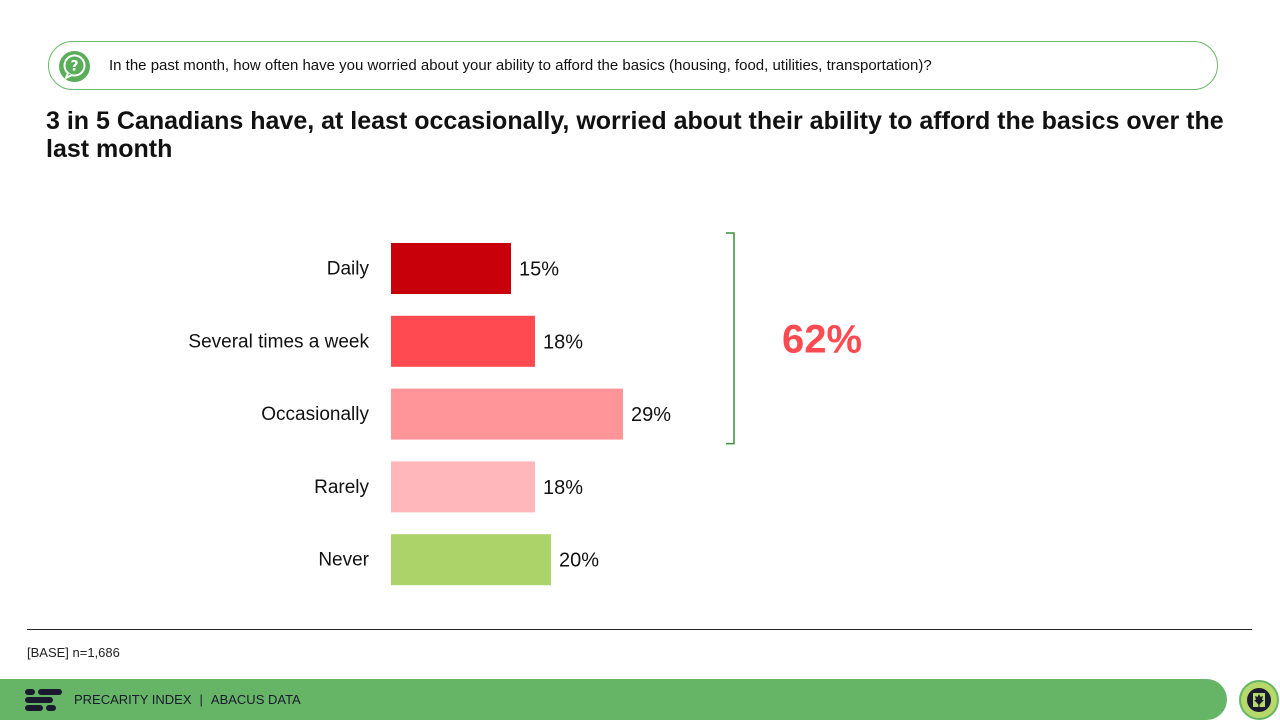 The image size is (1280, 720). What do you see at coordinates (539, 270) in the screenshot?
I see `value-label-daily: 15%` at bounding box center [539, 270].